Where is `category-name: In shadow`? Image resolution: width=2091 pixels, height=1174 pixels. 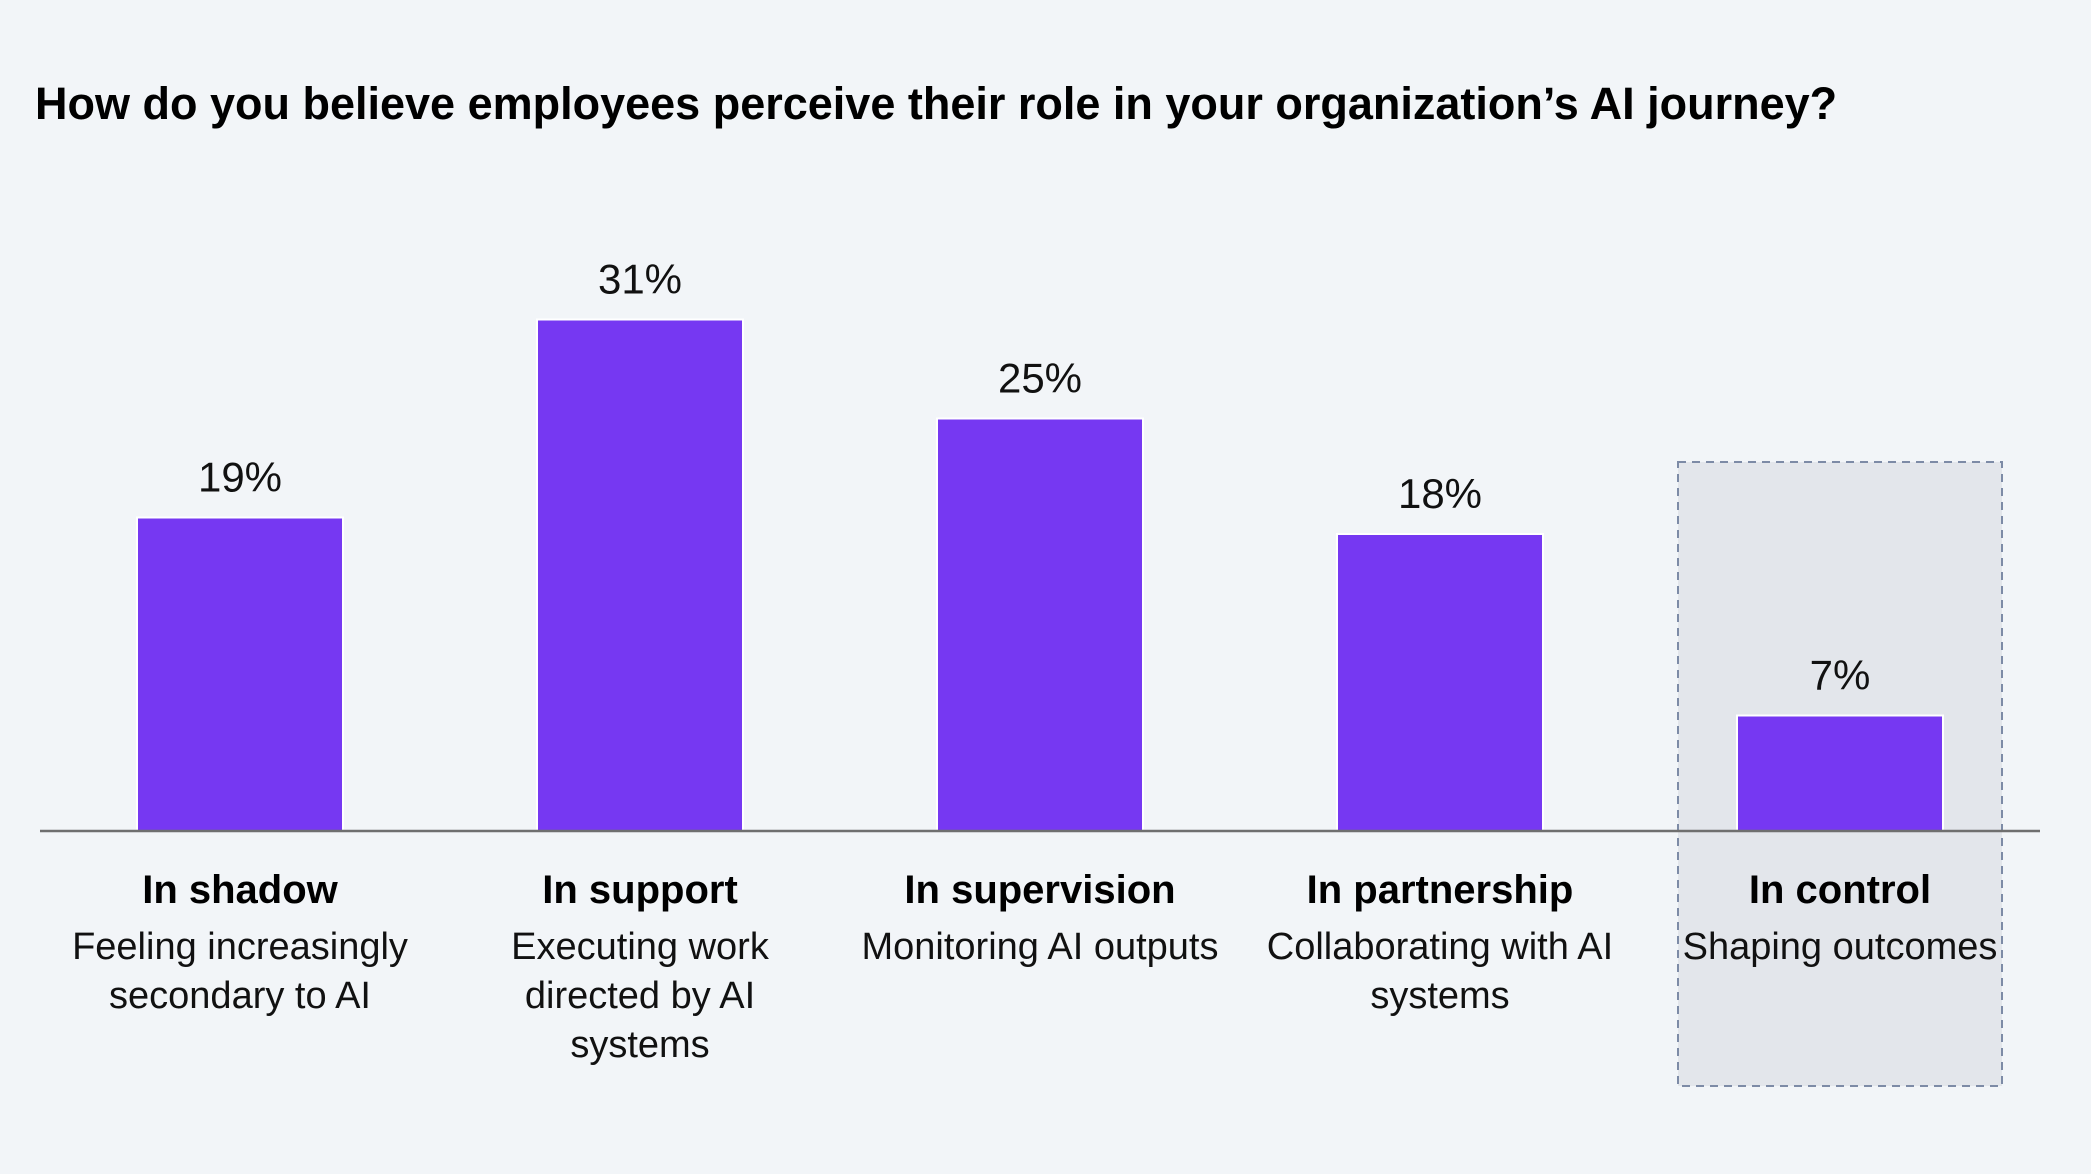
category-name: In shadow is located at coordinates (240, 890).